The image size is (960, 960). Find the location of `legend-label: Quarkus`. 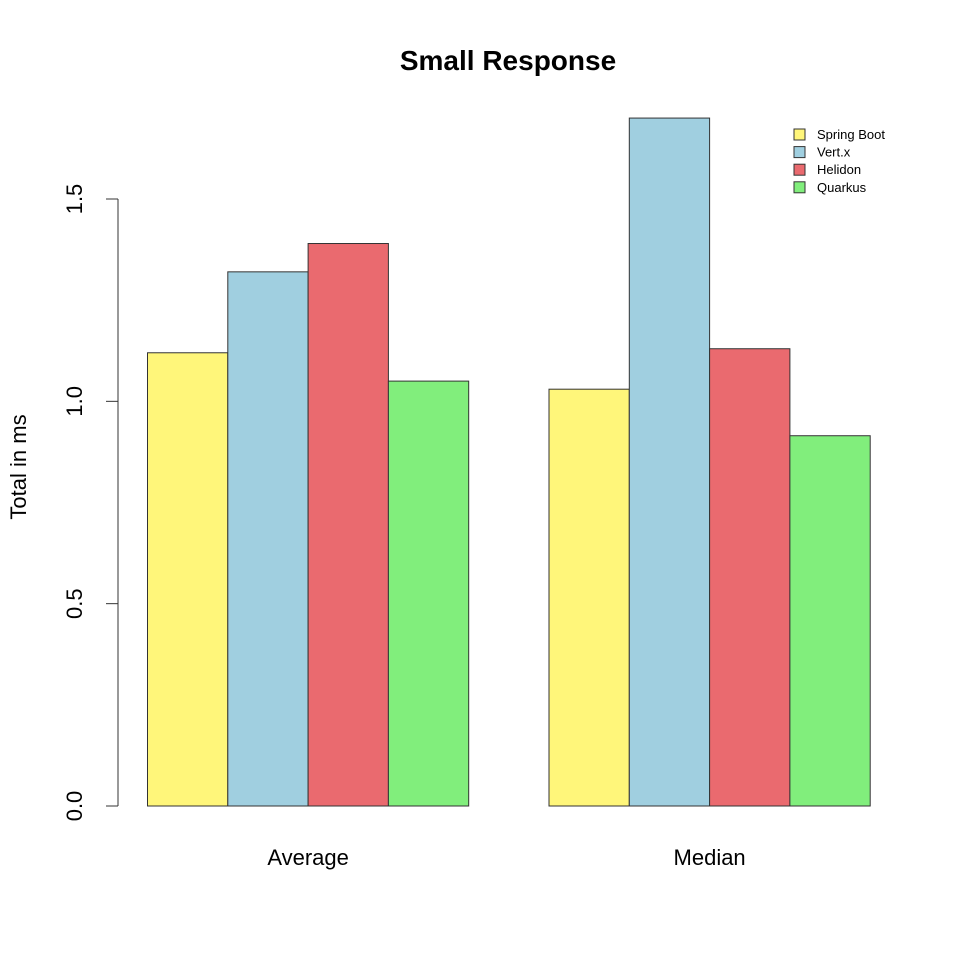

legend-label: Quarkus is located at coordinates (842, 187).